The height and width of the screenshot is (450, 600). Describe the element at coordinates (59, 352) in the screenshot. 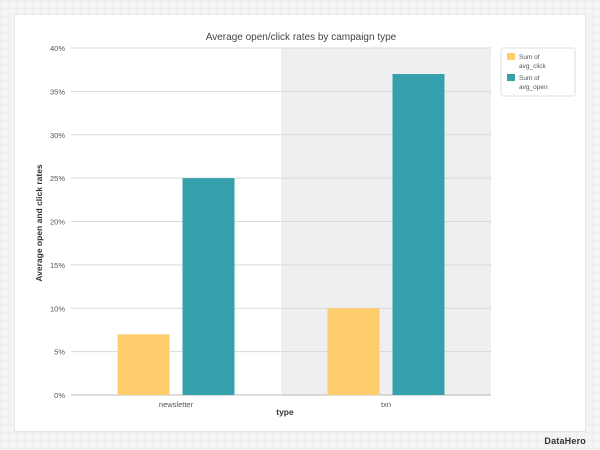

I see `y-tick-label: 5%` at that location.